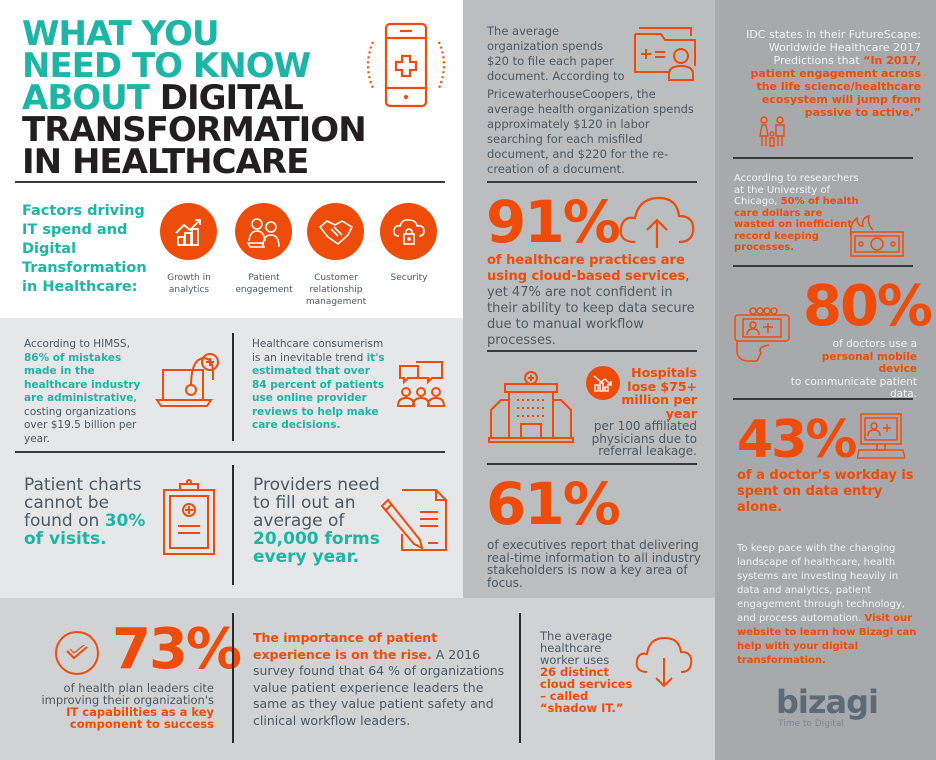 Image resolution: width=936 pixels, height=760 pixels. I want to click on forms-pre: Providers need to fill out an average of, so click(316, 503).